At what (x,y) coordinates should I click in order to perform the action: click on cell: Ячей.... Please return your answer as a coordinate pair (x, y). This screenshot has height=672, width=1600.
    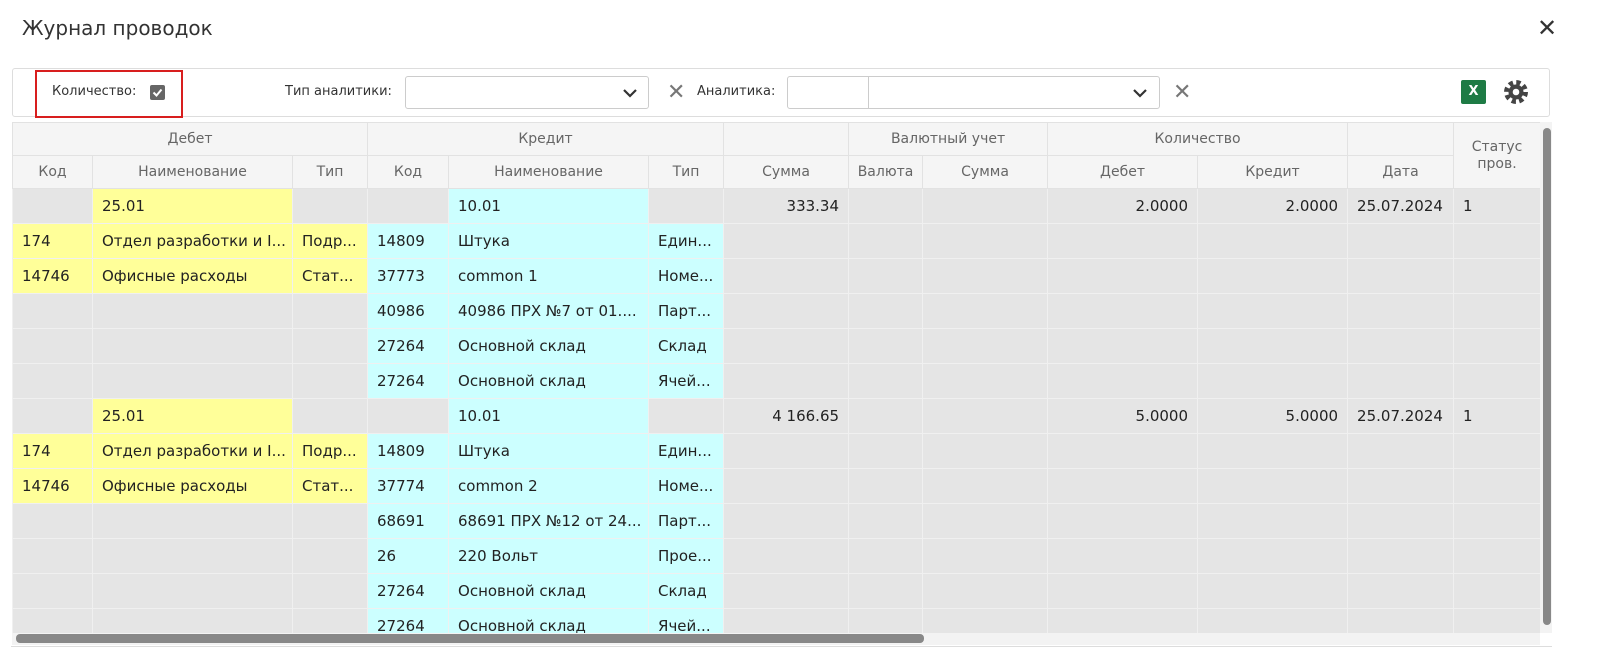
    Looking at the image, I should click on (686, 620).